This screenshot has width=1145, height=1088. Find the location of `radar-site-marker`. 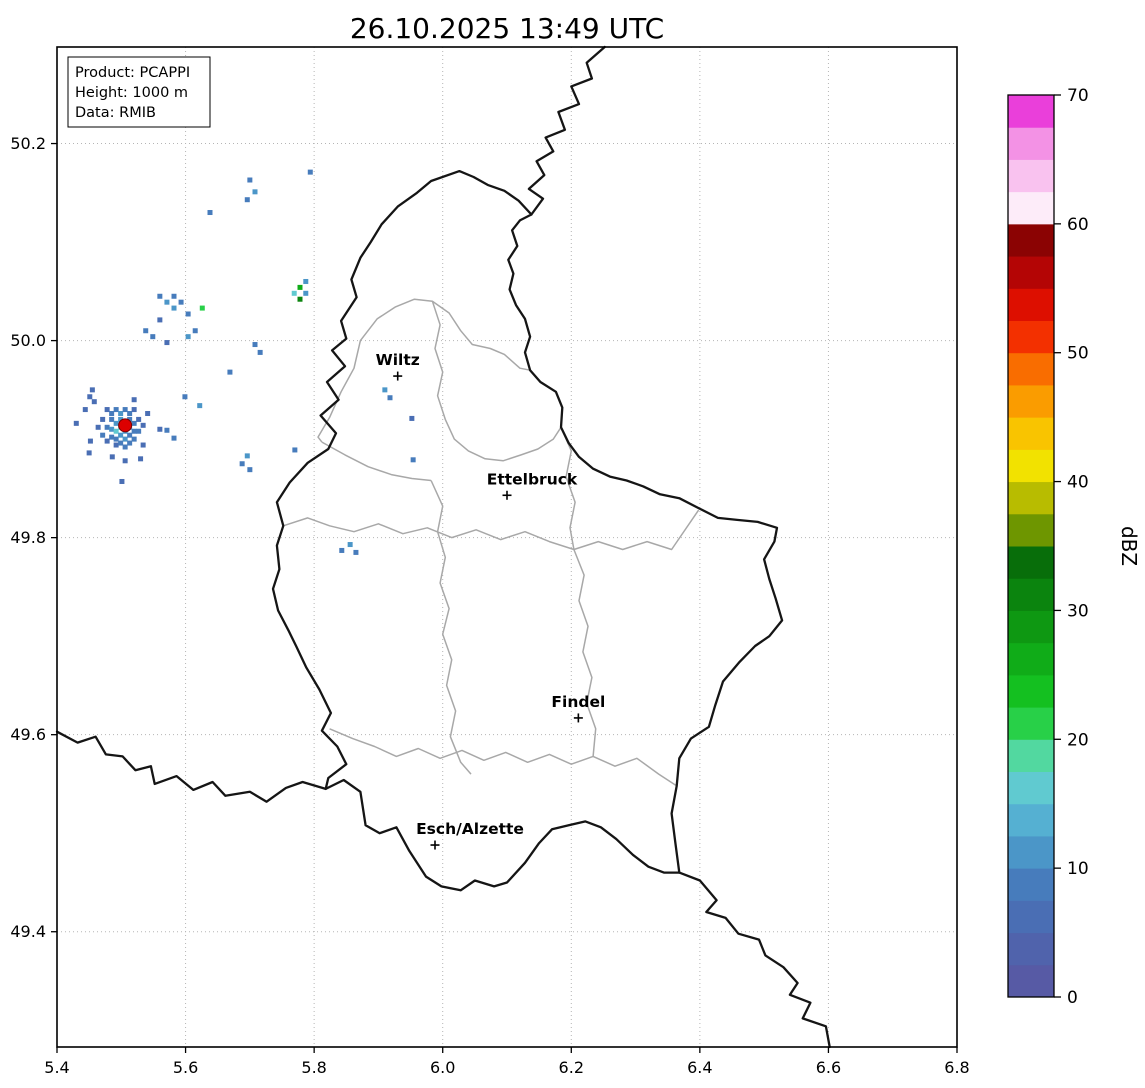

radar-site-marker is located at coordinates (125, 425).